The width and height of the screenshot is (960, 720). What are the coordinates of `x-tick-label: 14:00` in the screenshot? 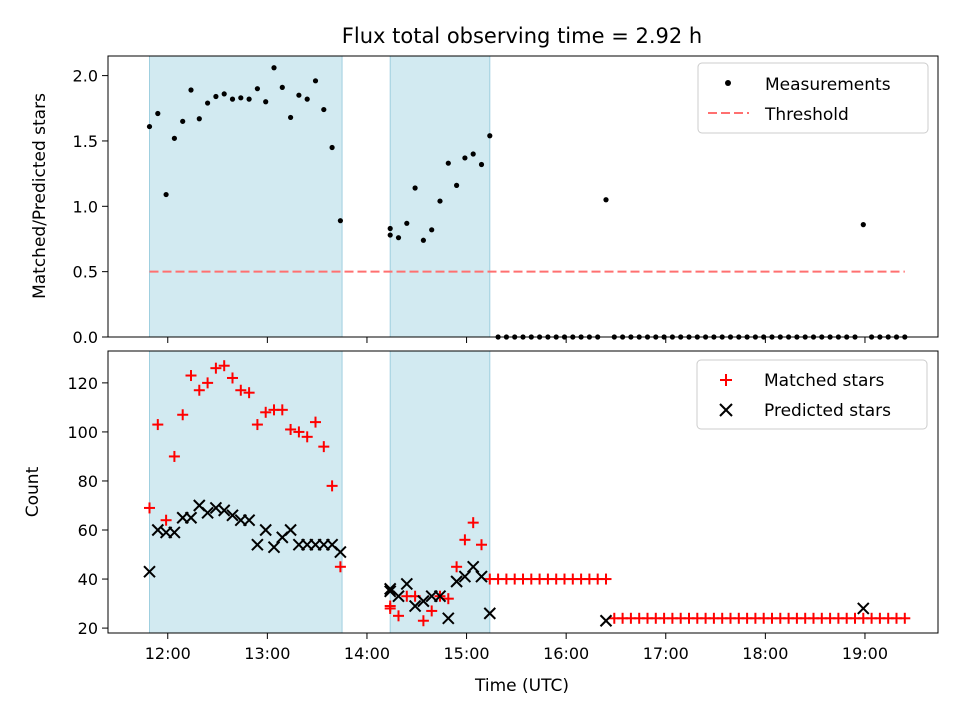 It's located at (367, 653).